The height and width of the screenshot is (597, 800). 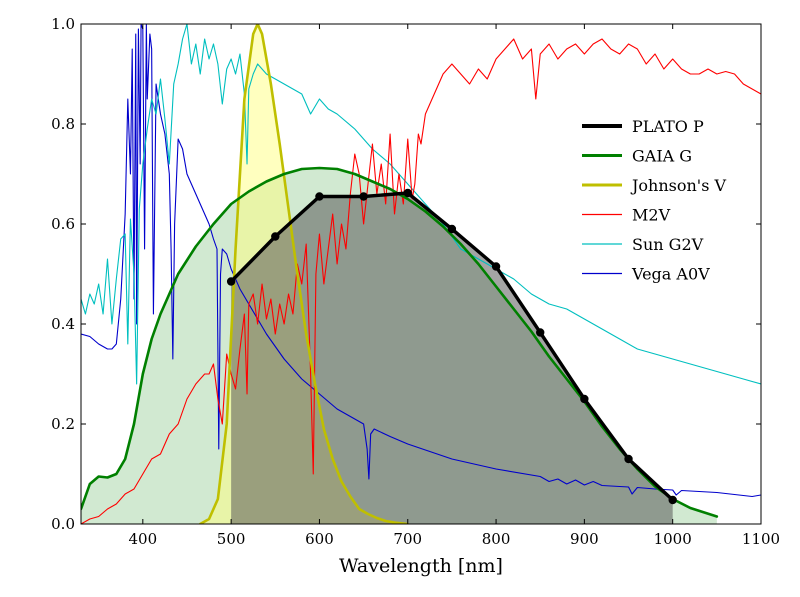 What do you see at coordinates (668, 126) in the screenshot?
I see `legend-label-plato-p: PLATO P` at bounding box center [668, 126].